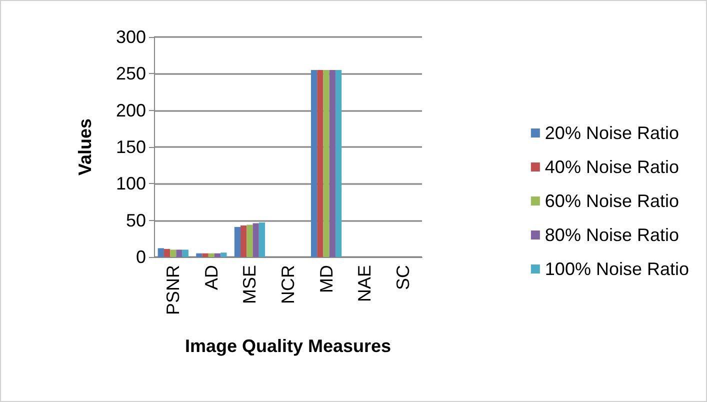  What do you see at coordinates (131, 147) in the screenshot?
I see `y-tick-label: 150` at bounding box center [131, 147].